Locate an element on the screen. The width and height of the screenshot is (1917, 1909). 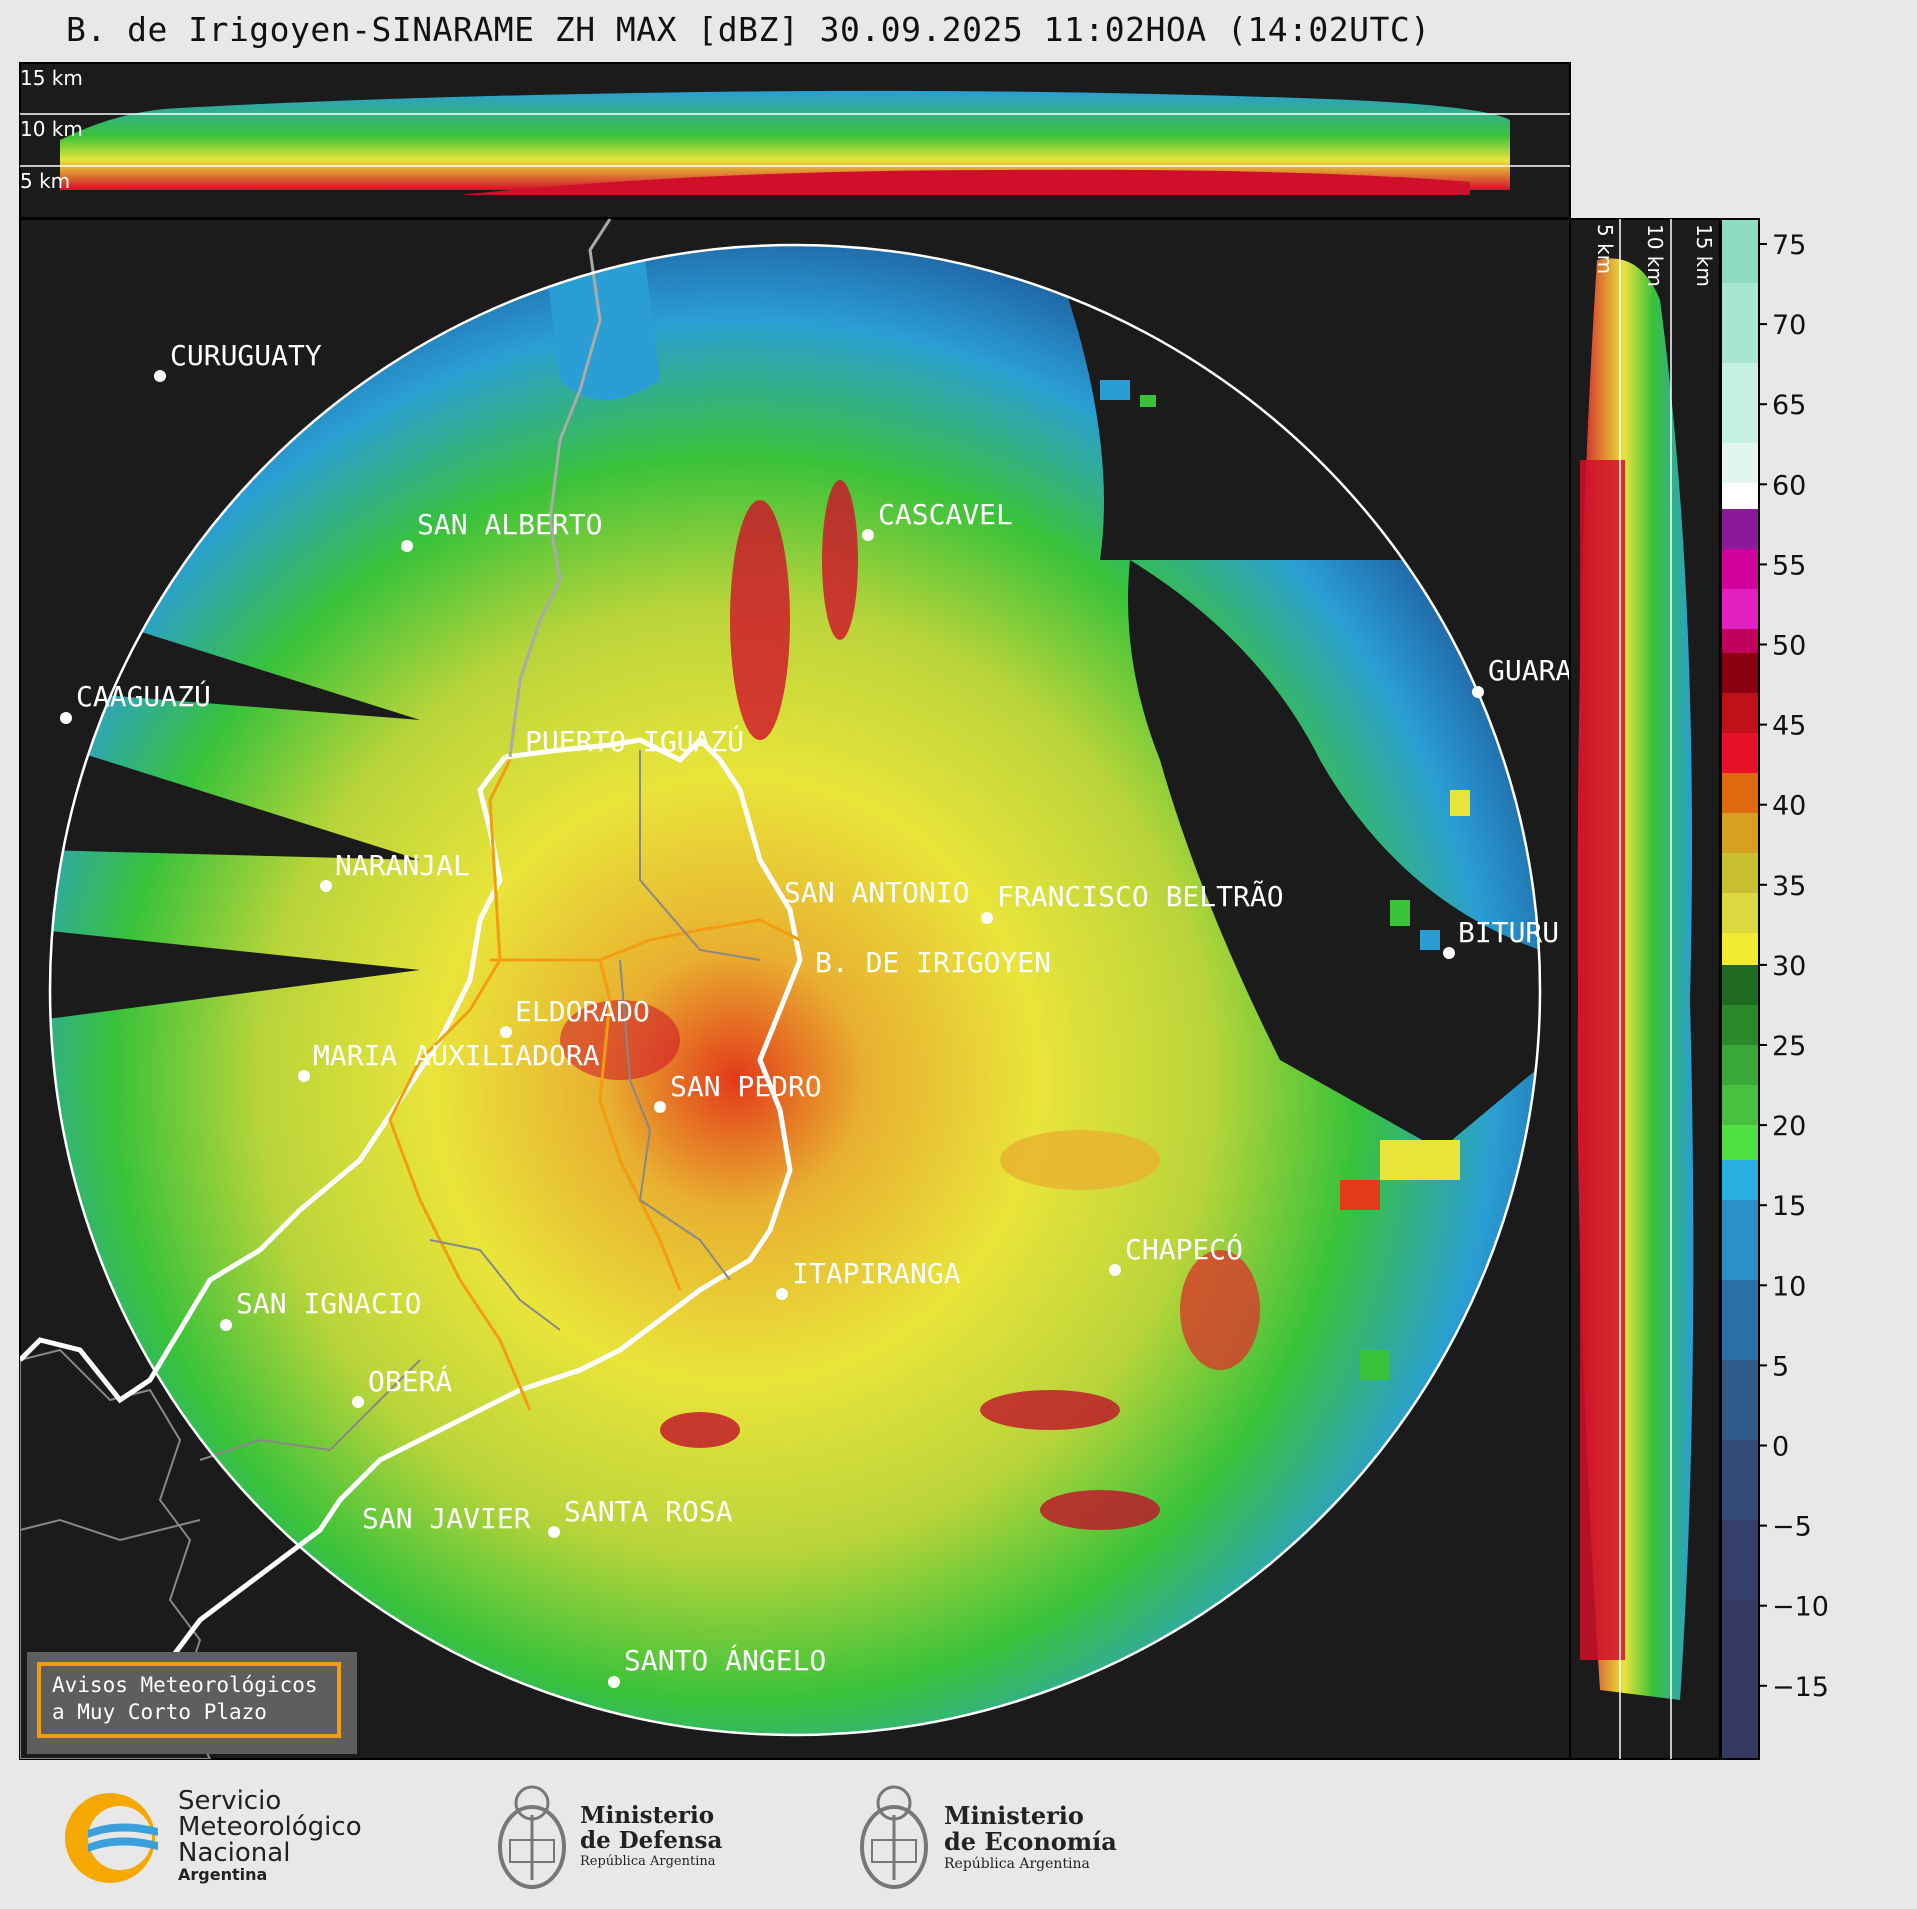
city-label-obera: OBERÁ is located at coordinates (410, 1381).